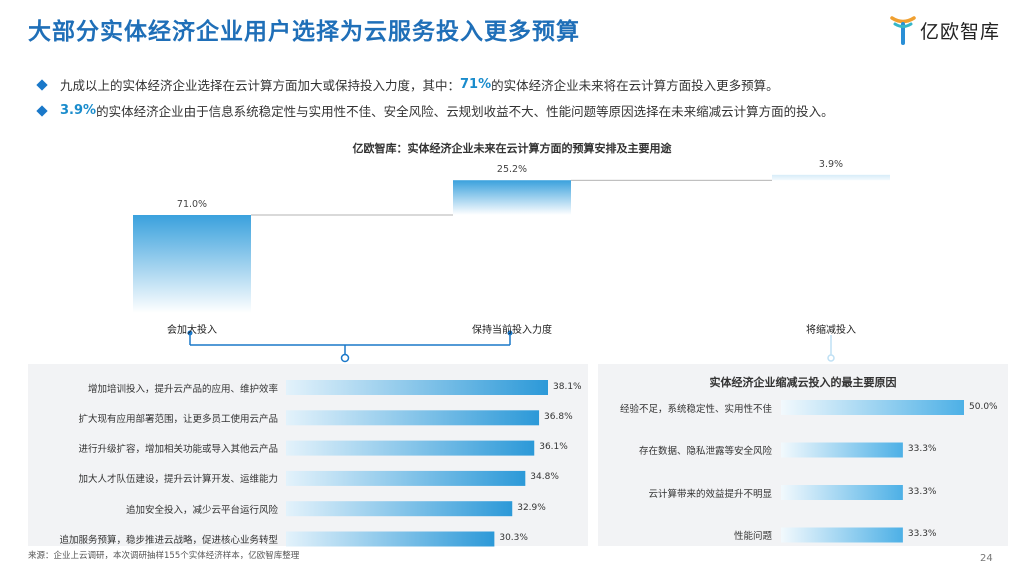 The width and height of the screenshot is (1024, 573). What do you see at coordinates (476, 84) in the screenshot?
I see `bullet-1-highlight: 71%` at bounding box center [476, 84].